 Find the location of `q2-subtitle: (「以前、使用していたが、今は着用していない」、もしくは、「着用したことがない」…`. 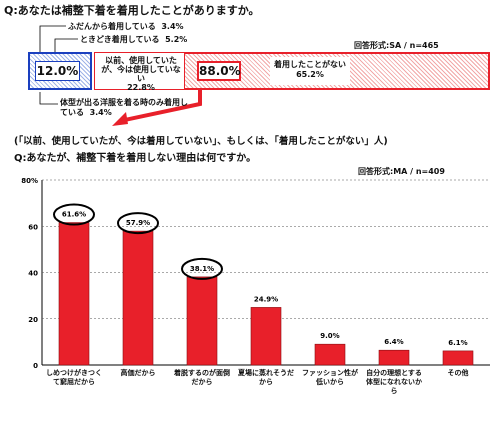

q2-subtitle: (「以前、使用していたが、今は着用していない」、もしくは、「着用したことがない」… is located at coordinates (201, 141).